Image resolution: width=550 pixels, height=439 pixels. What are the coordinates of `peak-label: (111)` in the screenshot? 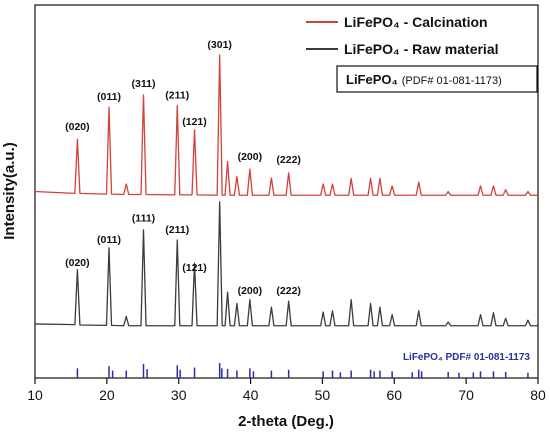 It's located at (143, 218).